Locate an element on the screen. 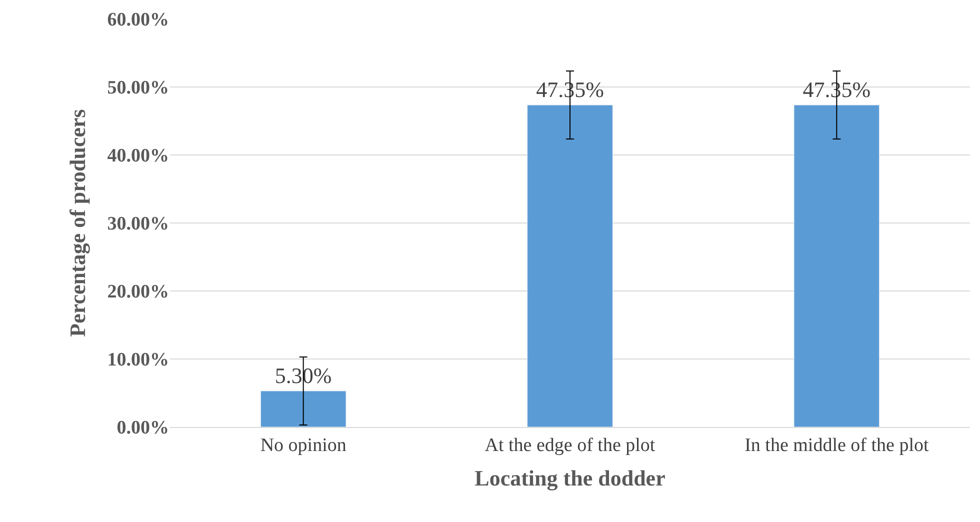 This screenshot has width=980, height=522. x-tick-label: In the middle of the plot is located at coordinates (837, 445).